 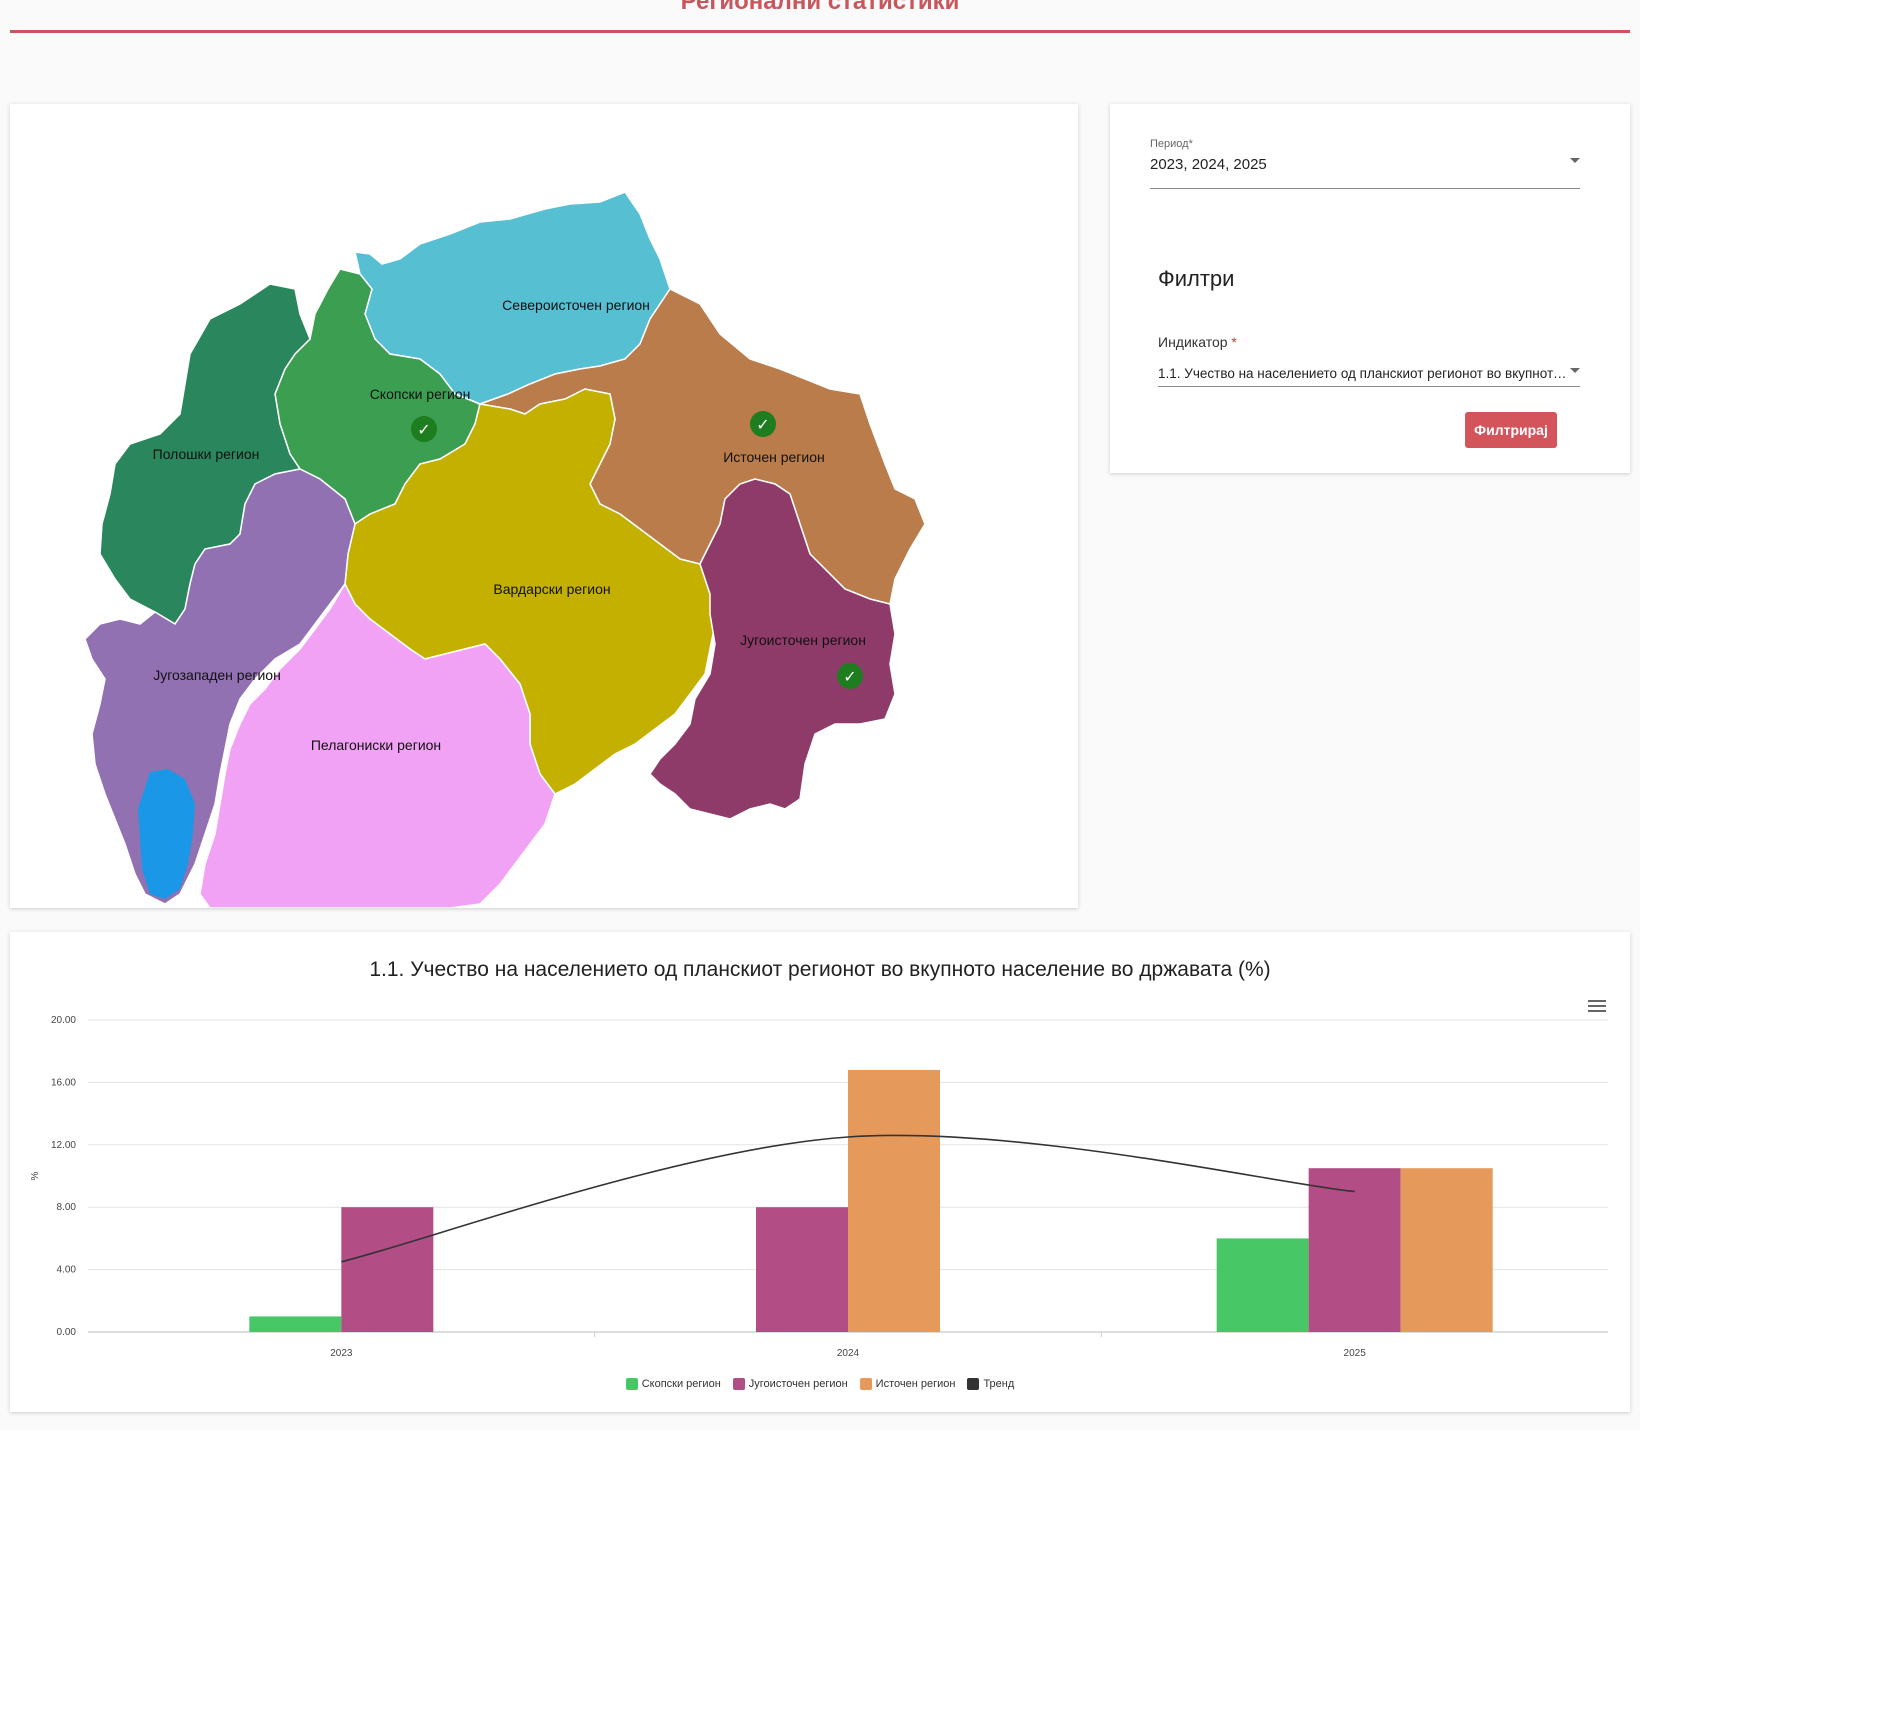 What do you see at coordinates (1208, 164) in the screenshot?
I see `period-value: 2023, 2024, 2025` at bounding box center [1208, 164].